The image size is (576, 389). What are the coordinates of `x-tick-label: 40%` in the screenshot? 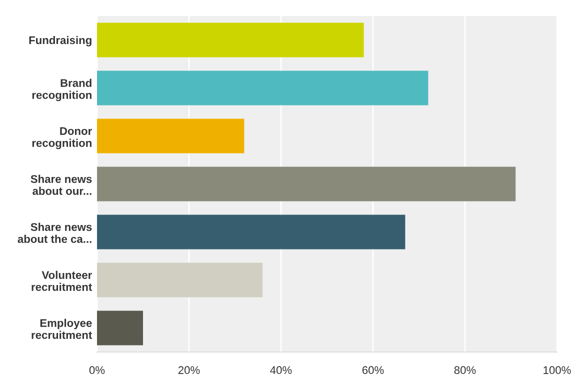 It's located at (281, 370).